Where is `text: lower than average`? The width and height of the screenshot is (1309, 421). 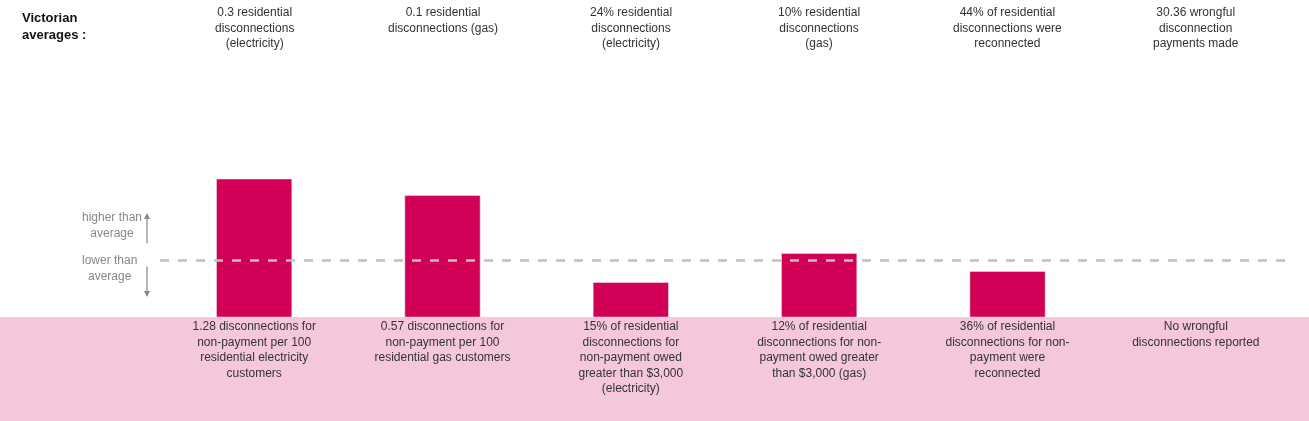
text: lower than average is located at coordinates (110, 268).